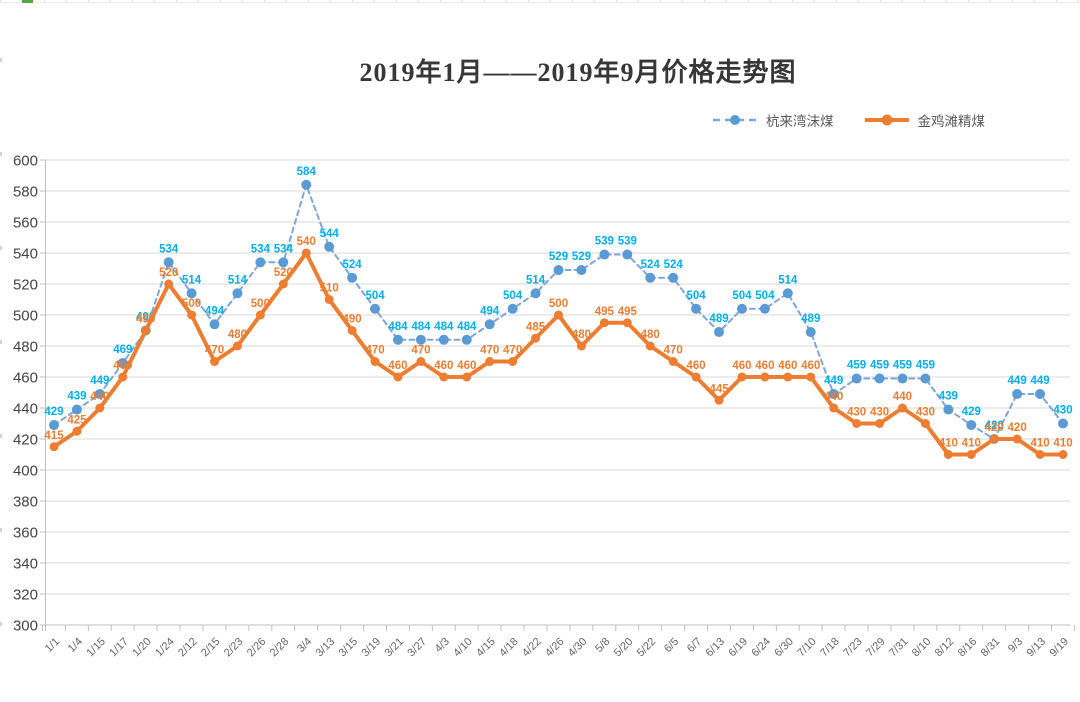  I want to click on data-label-orange: 420, so click(1017, 428).